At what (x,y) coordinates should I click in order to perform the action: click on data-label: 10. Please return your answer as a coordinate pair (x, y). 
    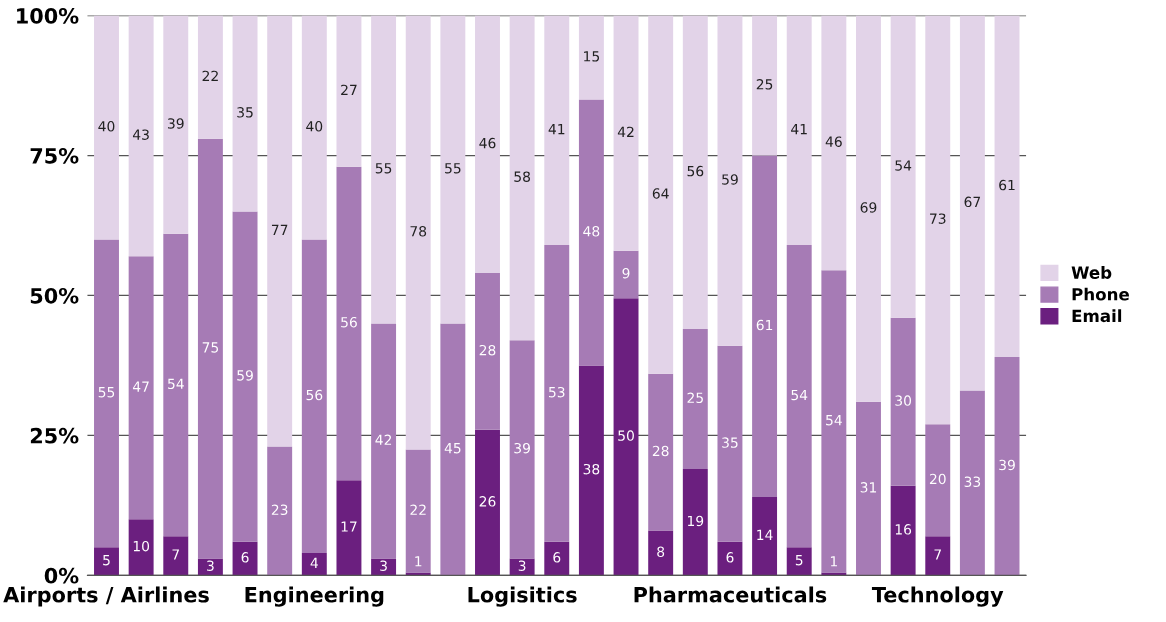
    Looking at the image, I should click on (141, 546).